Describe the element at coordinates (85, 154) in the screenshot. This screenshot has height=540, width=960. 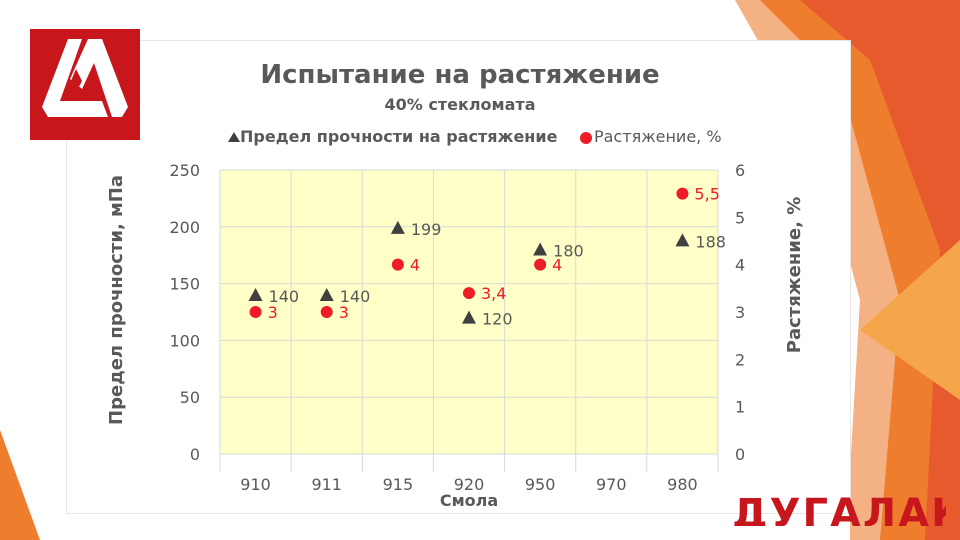
I see `logo-text: ДУГАЛАК` at that location.